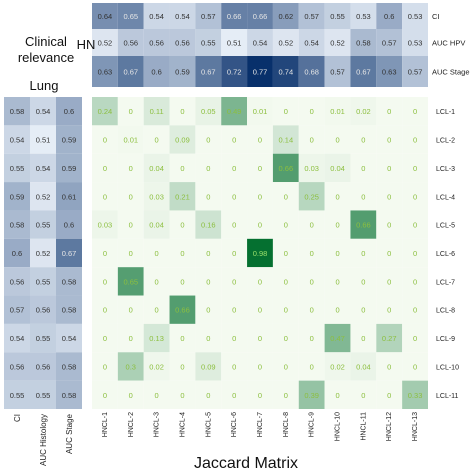  What do you see at coordinates (105, 225) in the screenshot?
I see `jaccard-cell-value: 0.03` at bounding box center [105, 225].